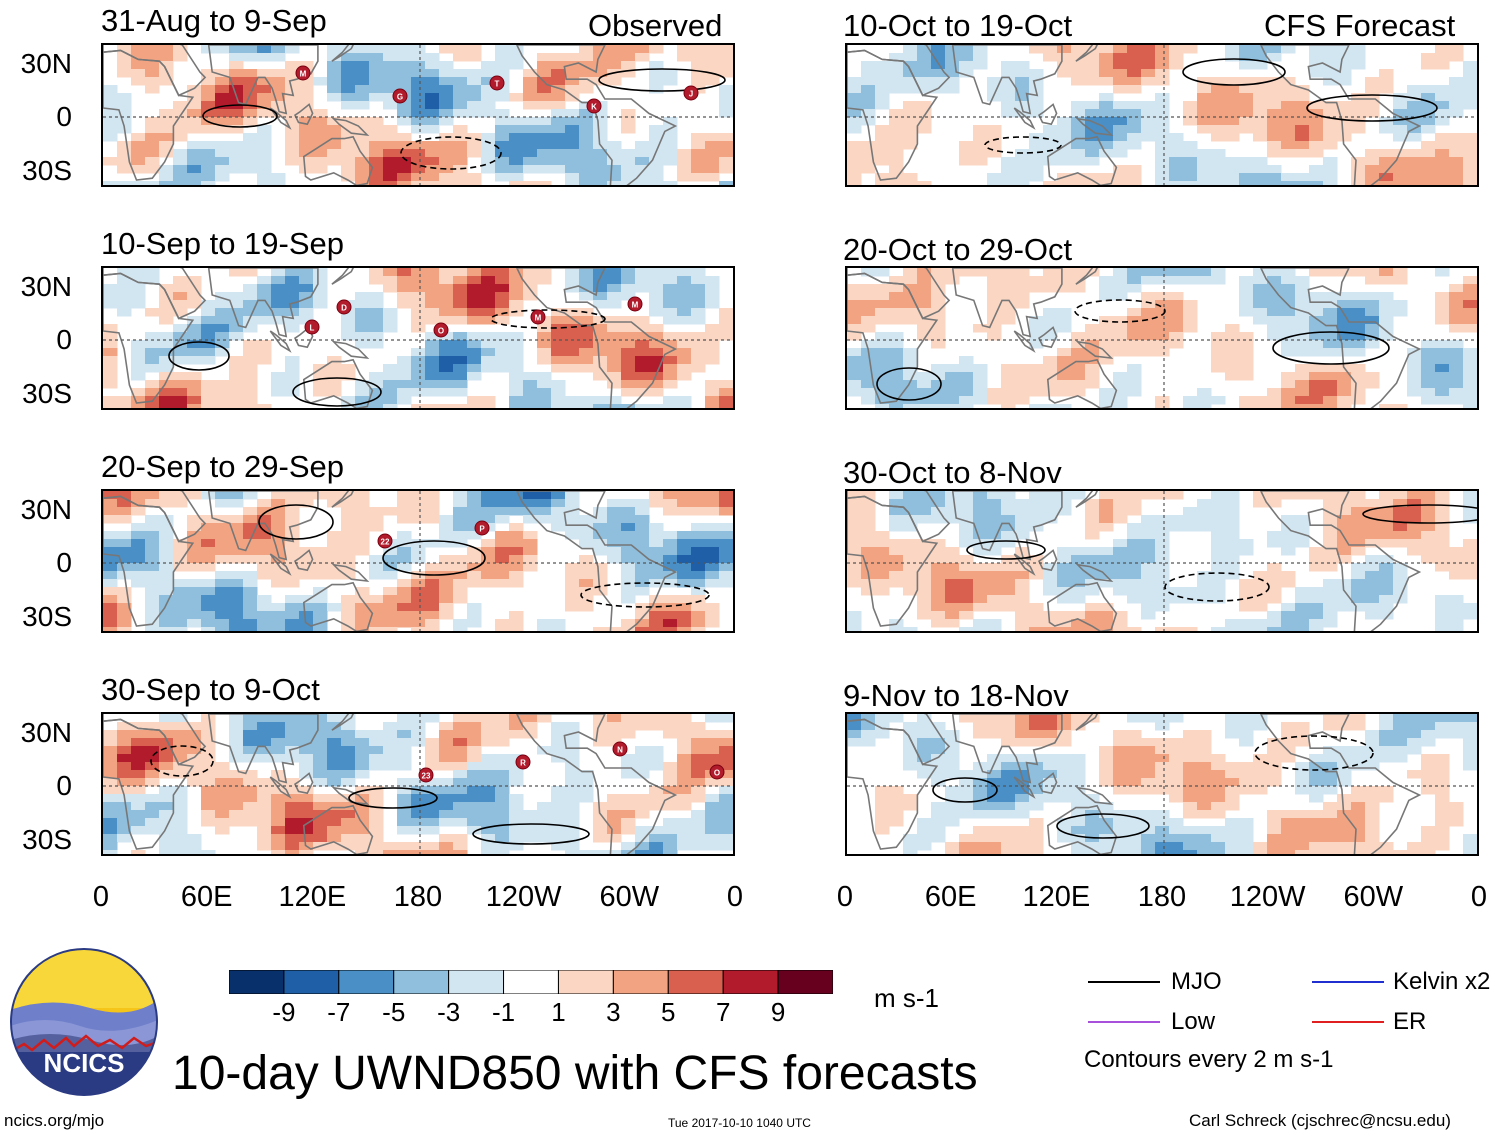 The width and height of the screenshot is (1510, 1137). I want to click on footer-url: ncics.org/mjo, so click(54, 1120).